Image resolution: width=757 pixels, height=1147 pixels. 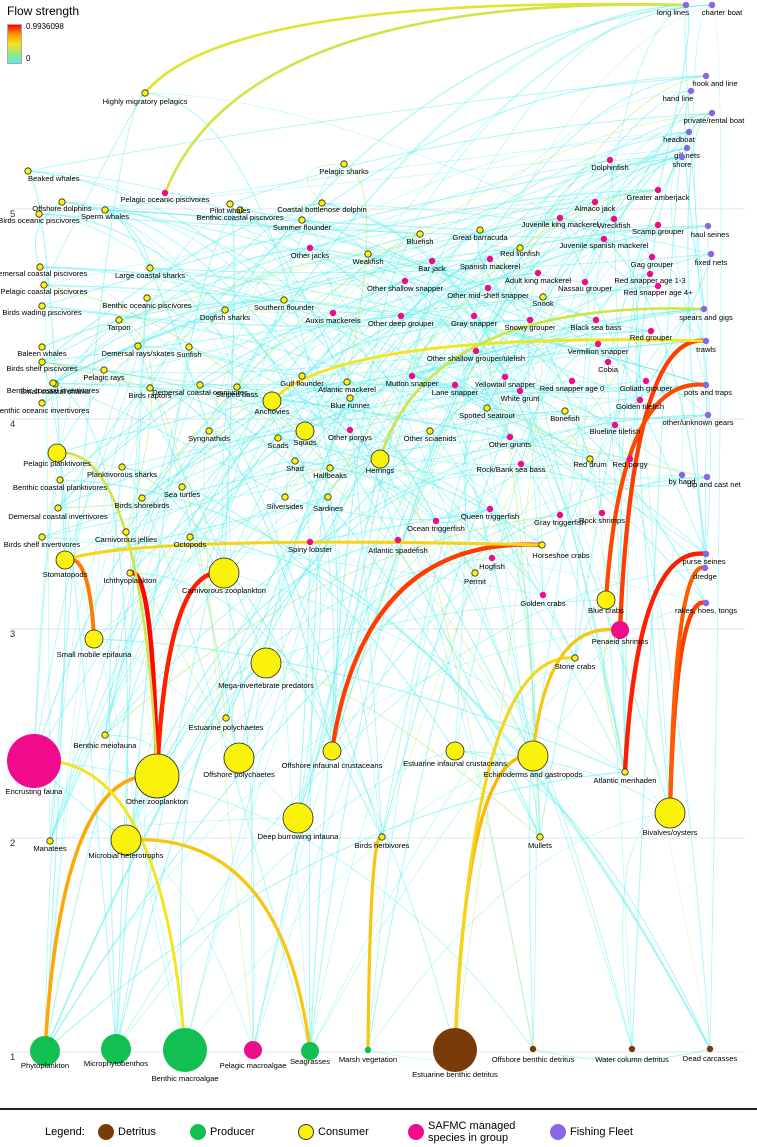 I want to click on node-pilot-whales: Pilot whales, so click(x=230, y=207).